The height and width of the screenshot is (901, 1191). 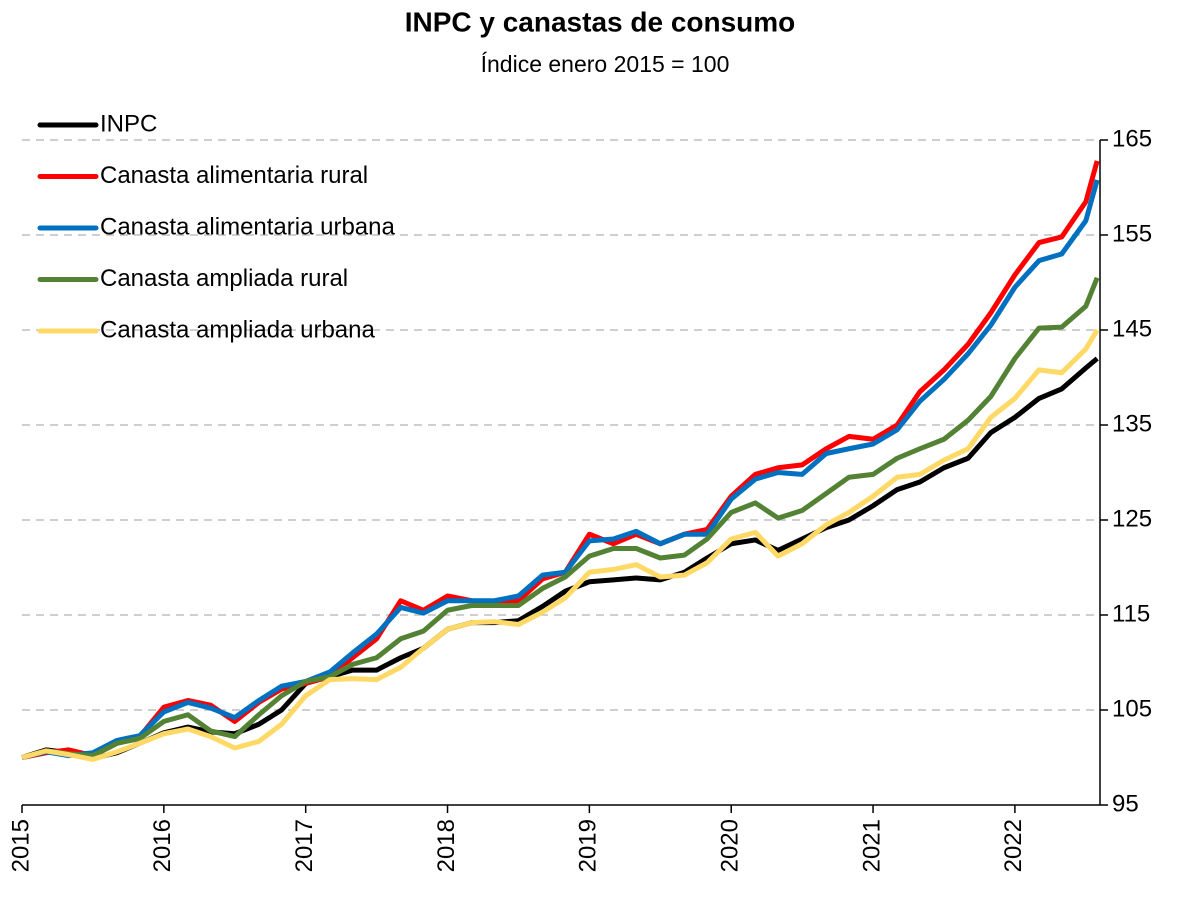 I want to click on x-tick-label: 2015, so click(x=20, y=845).